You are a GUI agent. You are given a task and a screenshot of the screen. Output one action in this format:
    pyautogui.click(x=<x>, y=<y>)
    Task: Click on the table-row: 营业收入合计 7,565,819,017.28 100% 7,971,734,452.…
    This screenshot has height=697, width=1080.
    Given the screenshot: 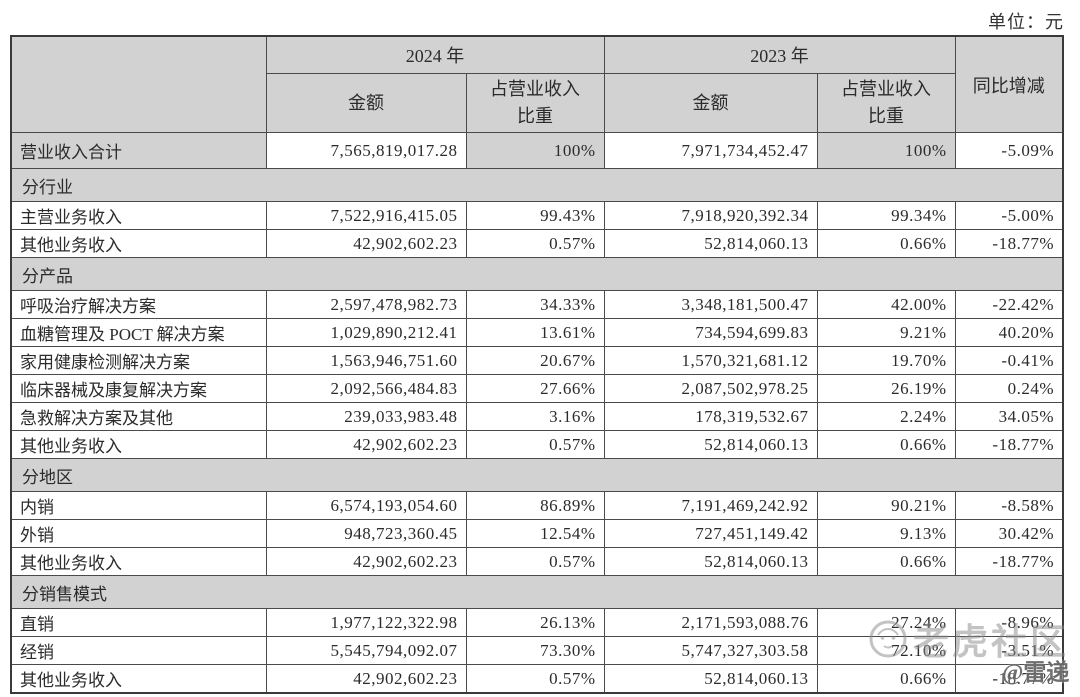 What is the action you would take?
    pyautogui.click(x=537, y=150)
    